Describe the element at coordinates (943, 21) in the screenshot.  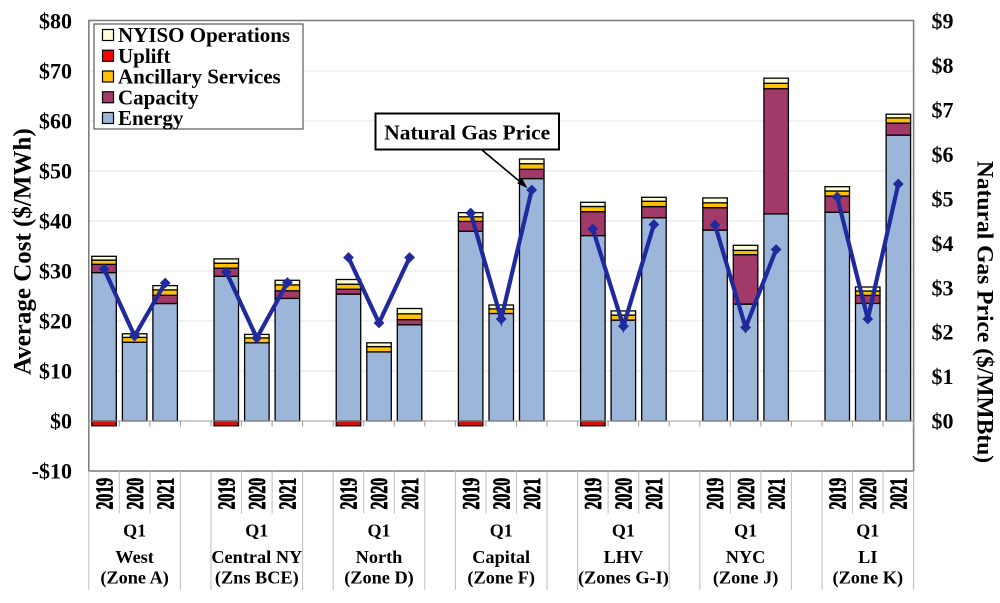
I see `svg-text: $9` at that location.